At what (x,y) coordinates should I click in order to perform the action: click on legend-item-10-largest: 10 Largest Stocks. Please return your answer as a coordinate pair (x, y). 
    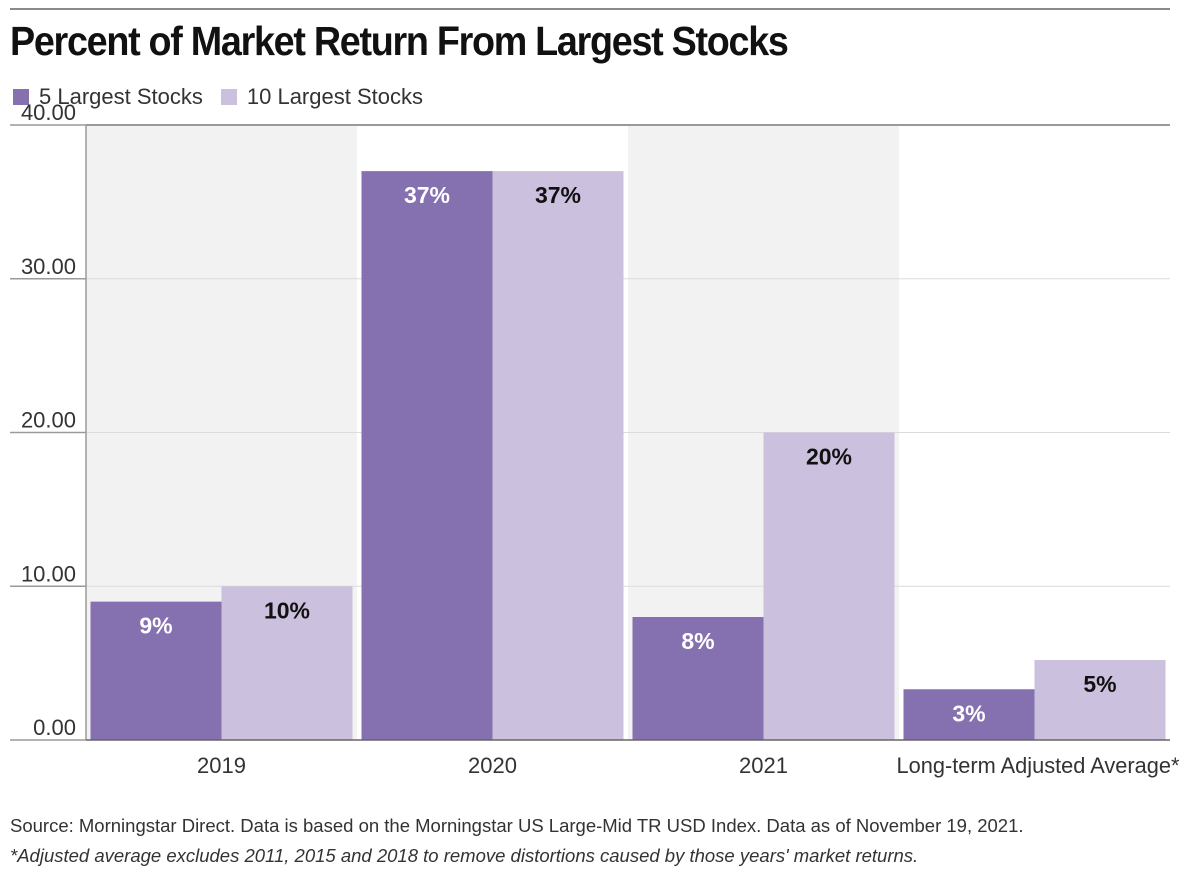
    Looking at the image, I should click on (321, 97).